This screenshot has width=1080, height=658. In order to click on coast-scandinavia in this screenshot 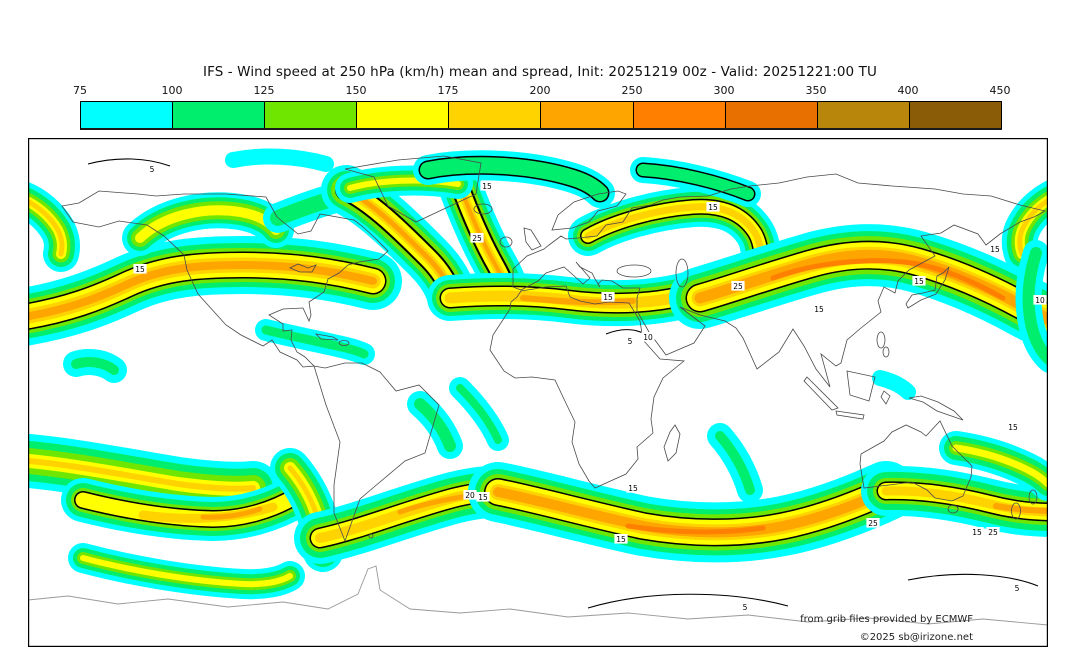, I will do `click(589, 210)`.